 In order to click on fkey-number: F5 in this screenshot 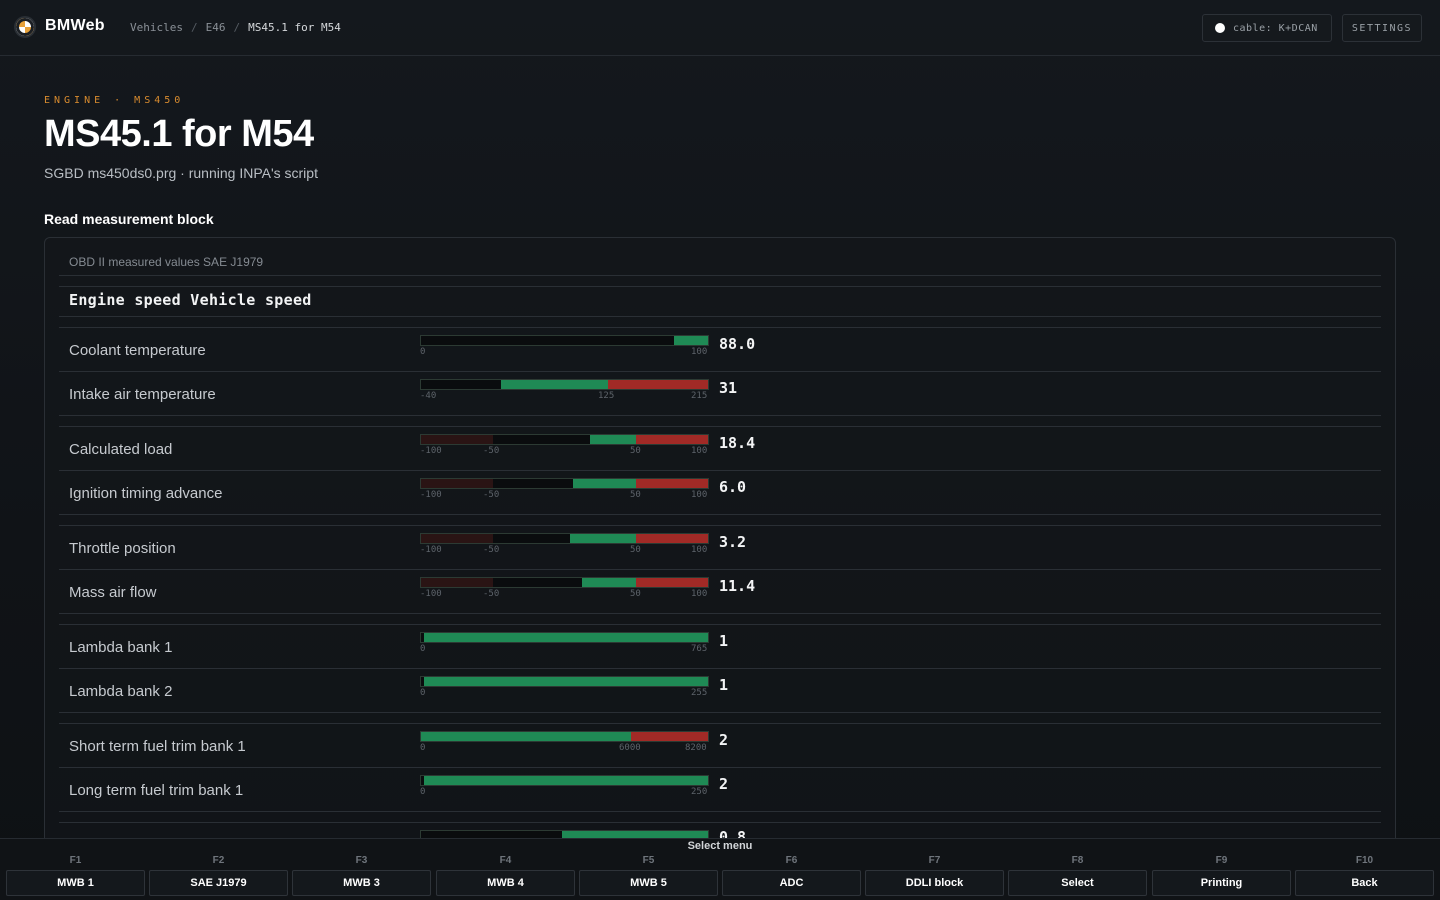, I will do `click(648, 860)`.